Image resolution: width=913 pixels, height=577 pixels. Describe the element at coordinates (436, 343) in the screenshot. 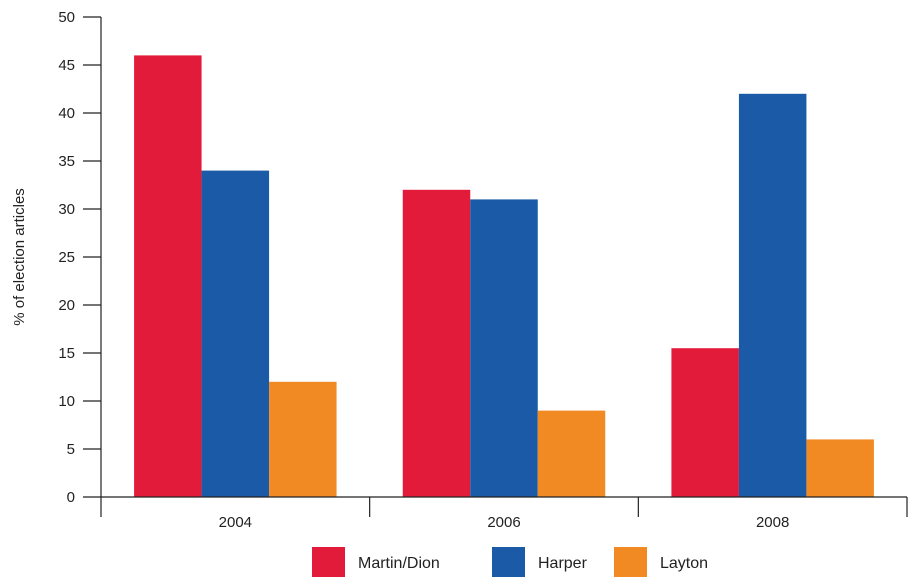

I see `bar-martin-dion-2006` at that location.